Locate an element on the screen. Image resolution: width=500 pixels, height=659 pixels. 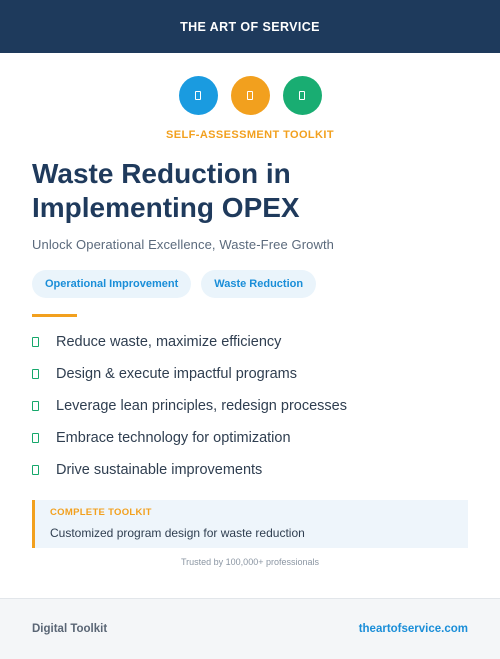
header-bar: THE ART OF SERVICE is located at coordinates (250, 26).